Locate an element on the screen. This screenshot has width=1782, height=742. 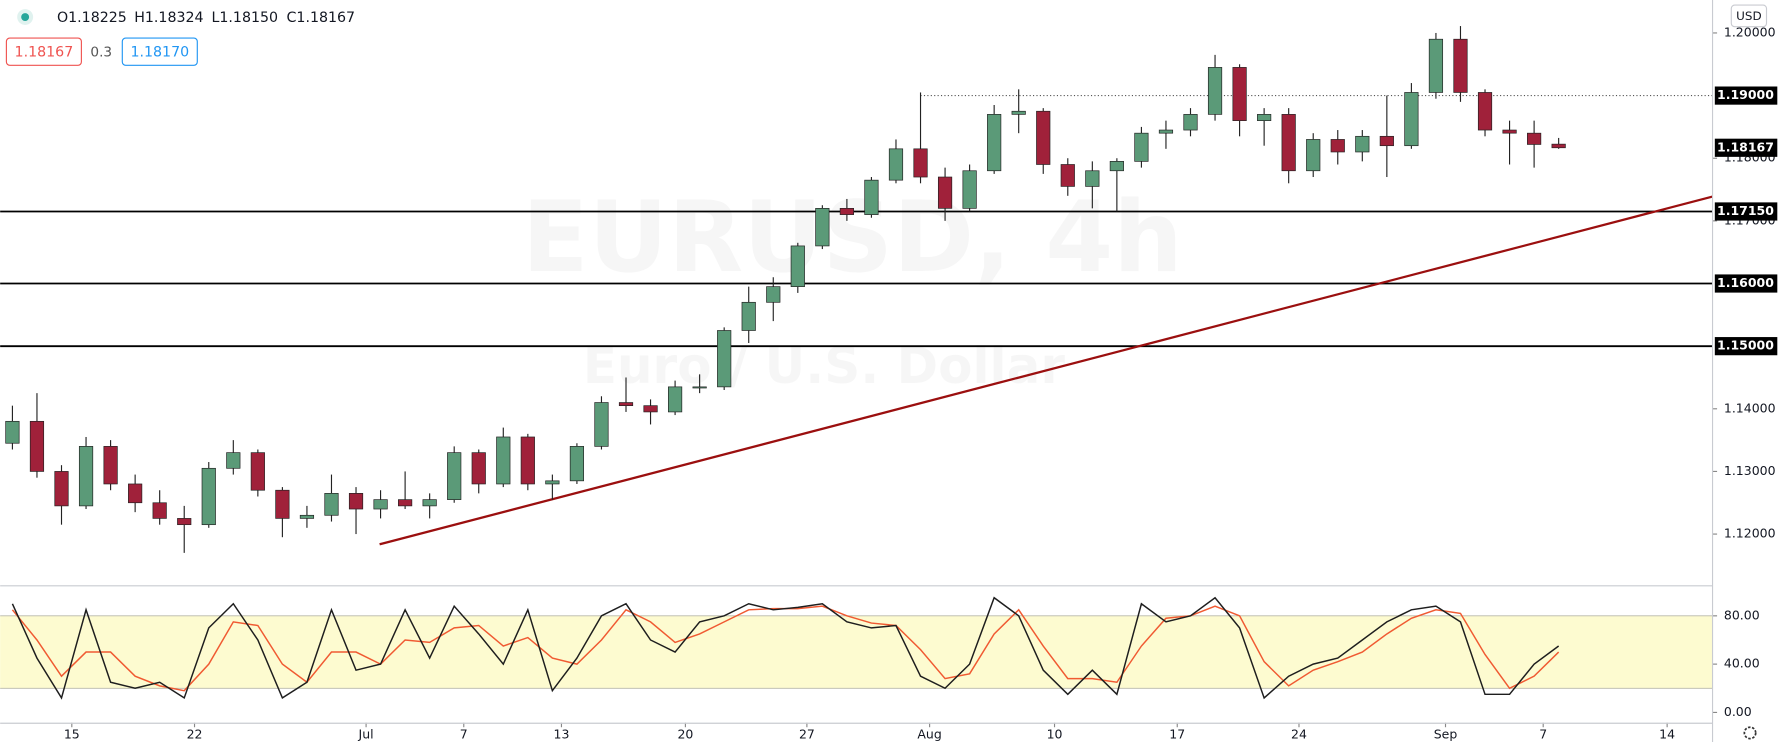
y-tick-label: 1.13000 is located at coordinates (1750, 470).